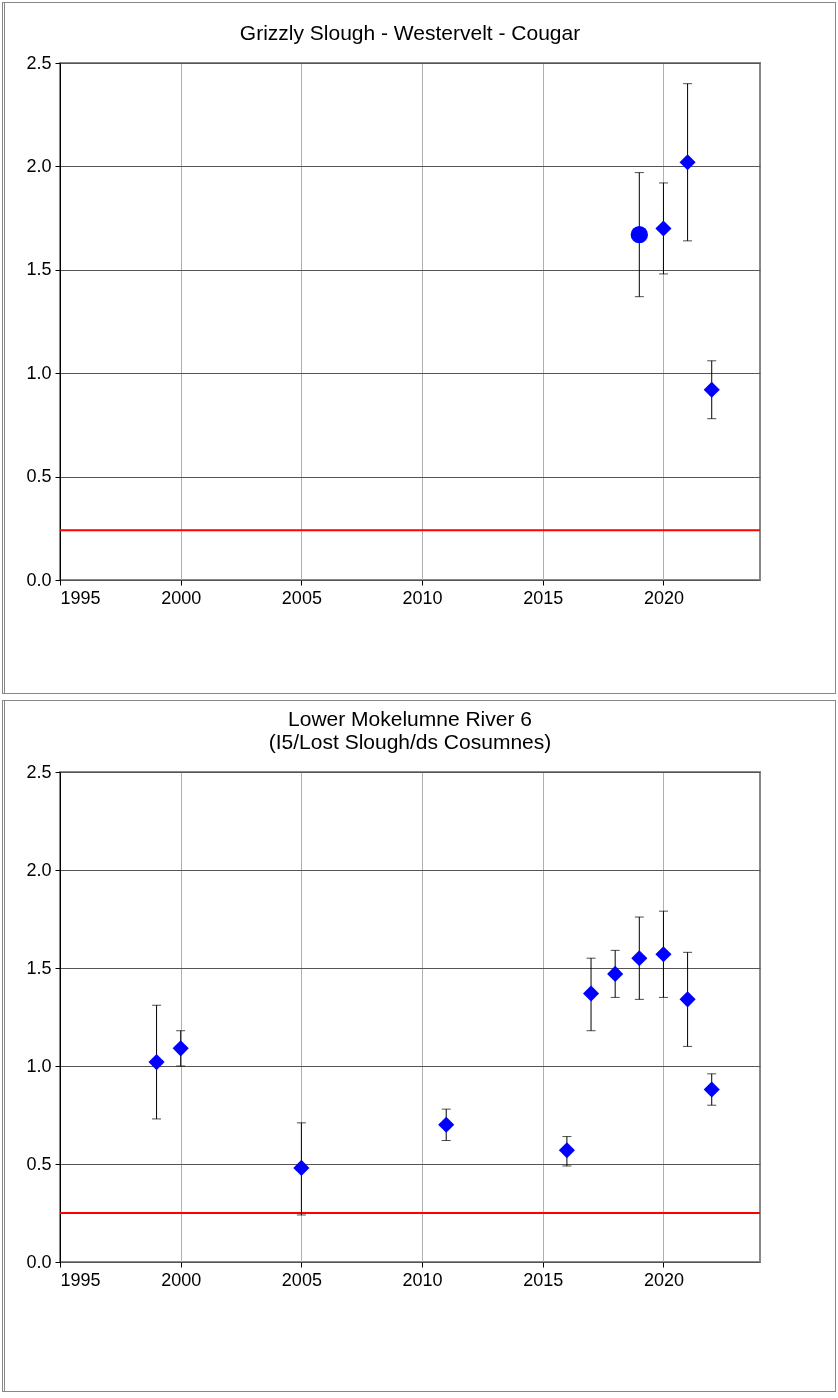  What do you see at coordinates (410, 718) in the screenshot?
I see `chart-title: Lower Mokelumne River 6` at bounding box center [410, 718].